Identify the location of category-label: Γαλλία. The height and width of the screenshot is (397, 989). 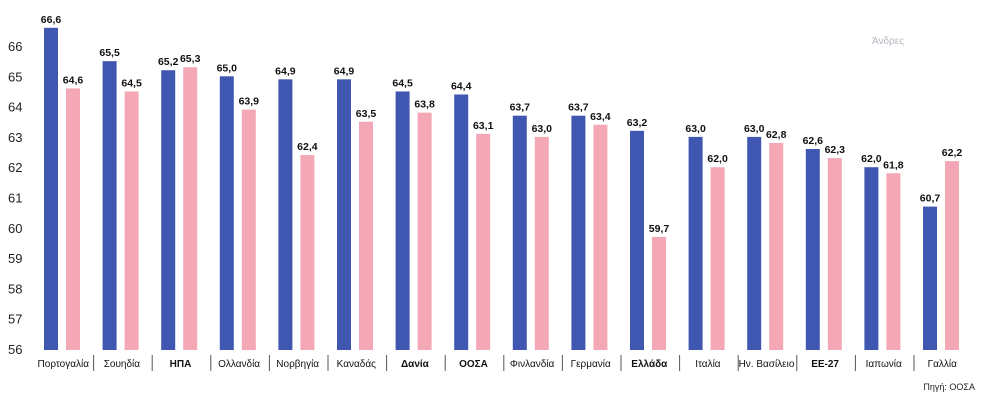
(943, 364).